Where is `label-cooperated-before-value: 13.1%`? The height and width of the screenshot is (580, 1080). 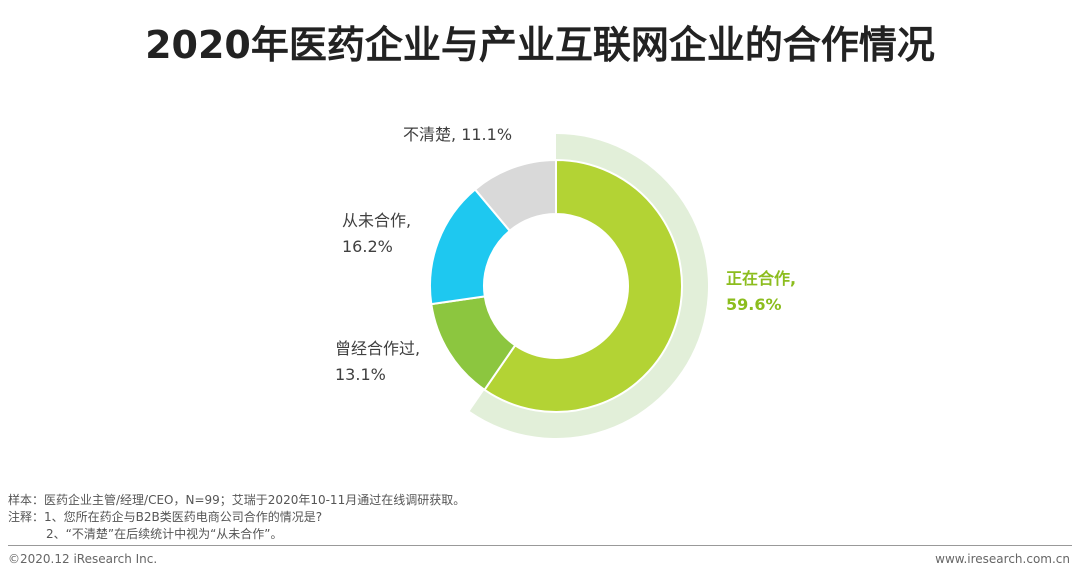
label-cooperated-before-value: 13.1% is located at coordinates (360, 374).